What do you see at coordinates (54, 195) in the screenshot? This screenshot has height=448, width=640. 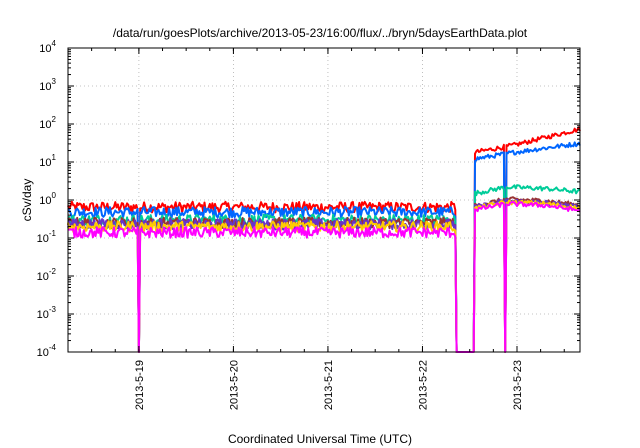 I see `y-tick-exponent: 0` at bounding box center [54, 195].